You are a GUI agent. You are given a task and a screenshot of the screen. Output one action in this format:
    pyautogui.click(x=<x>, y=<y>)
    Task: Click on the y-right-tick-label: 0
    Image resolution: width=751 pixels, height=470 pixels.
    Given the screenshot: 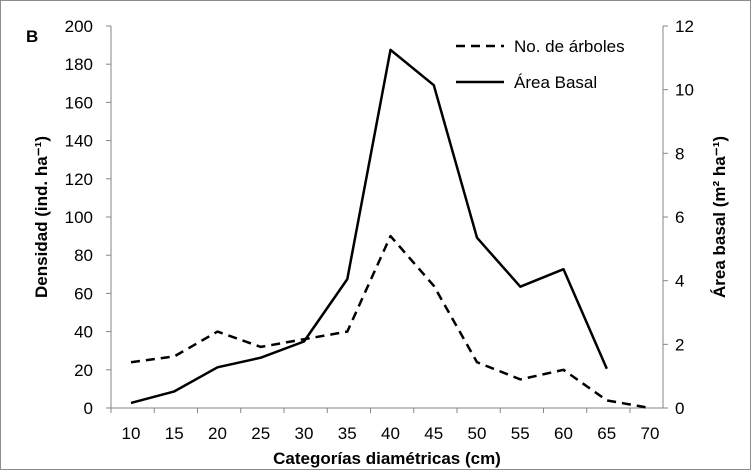 What is the action you would take?
    pyautogui.click(x=679, y=408)
    